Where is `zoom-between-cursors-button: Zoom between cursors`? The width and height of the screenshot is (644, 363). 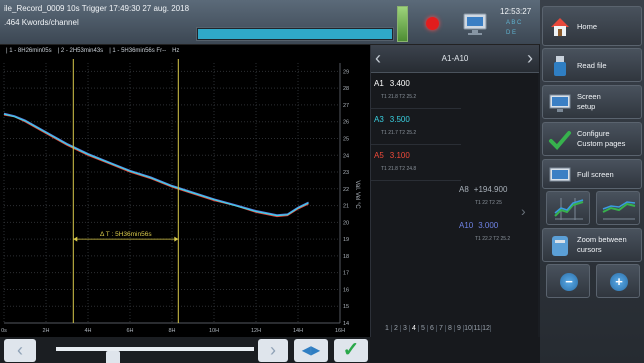
zoom-between-cursors-button: Zoom between cursors is located at coordinates (592, 245).